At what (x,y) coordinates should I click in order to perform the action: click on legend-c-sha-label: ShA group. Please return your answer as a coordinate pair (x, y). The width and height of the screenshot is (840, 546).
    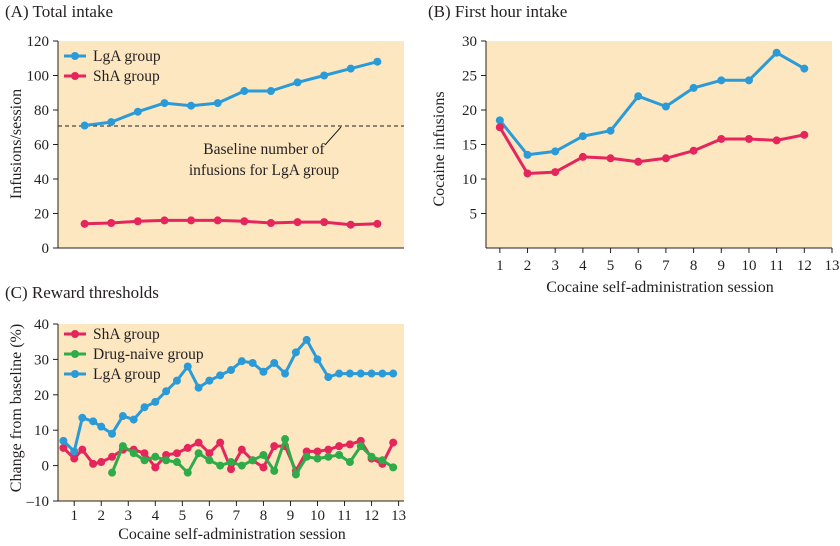
    Looking at the image, I should click on (126, 334).